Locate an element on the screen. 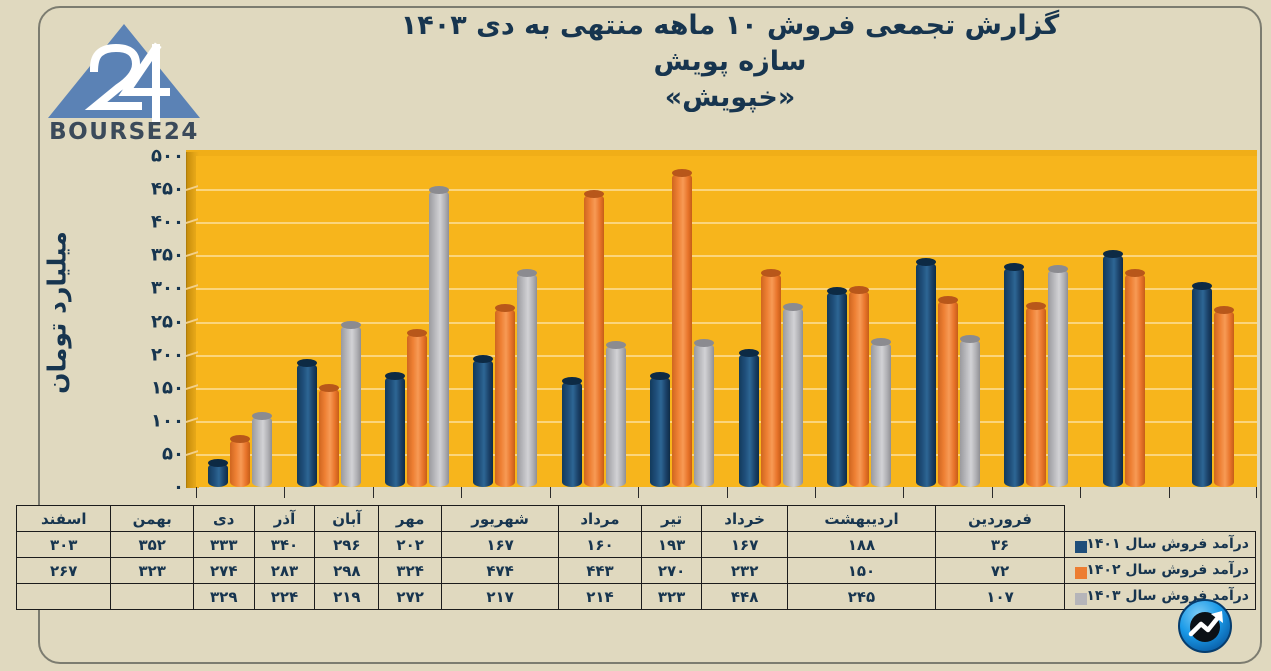 The image size is (1271, 671). table-cell: ۱۶۷ is located at coordinates (744, 544).